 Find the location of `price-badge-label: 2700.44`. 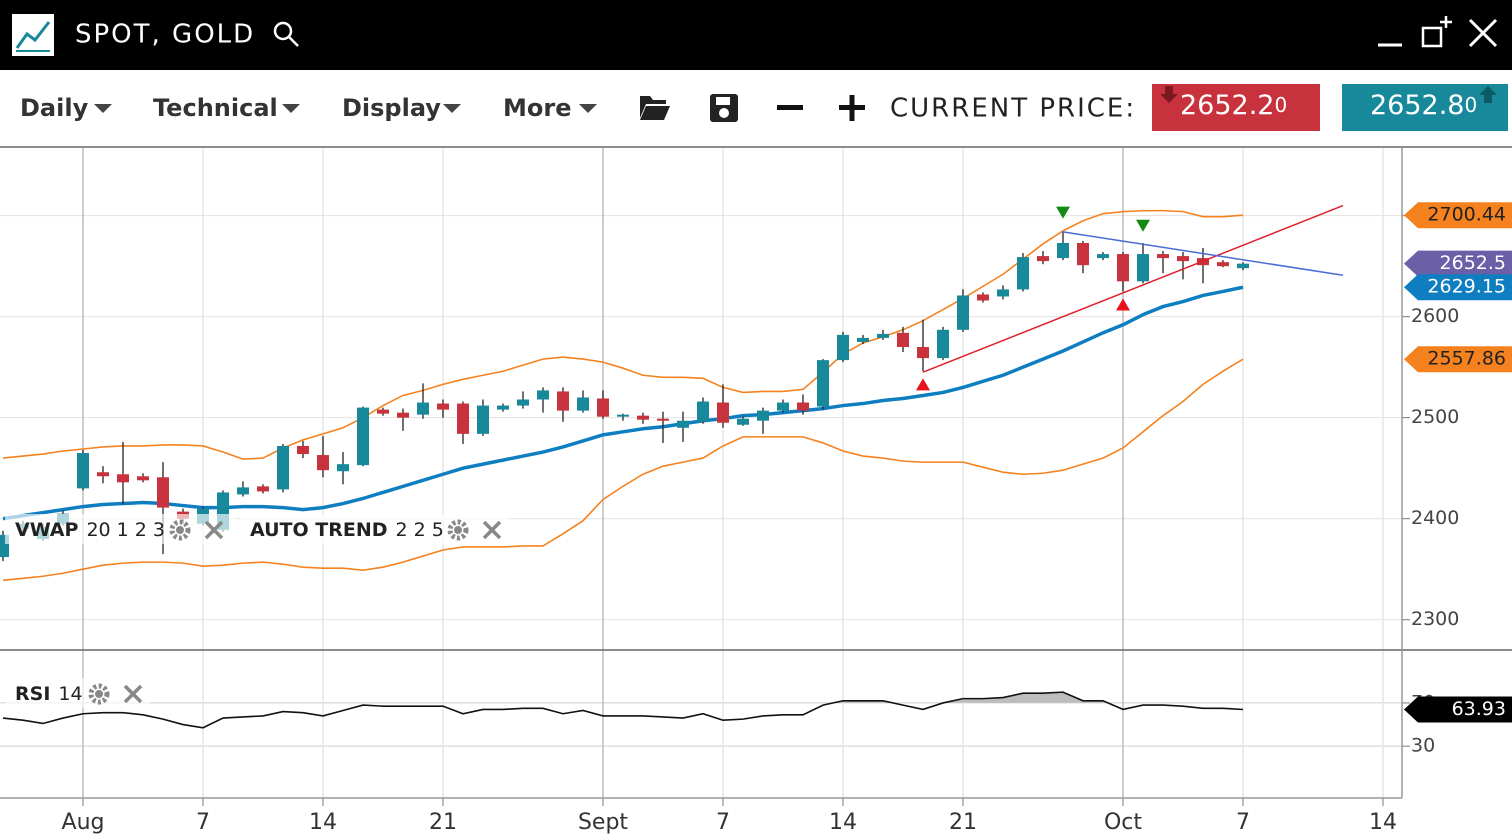

price-badge-label: 2700.44 is located at coordinates (1466, 215).